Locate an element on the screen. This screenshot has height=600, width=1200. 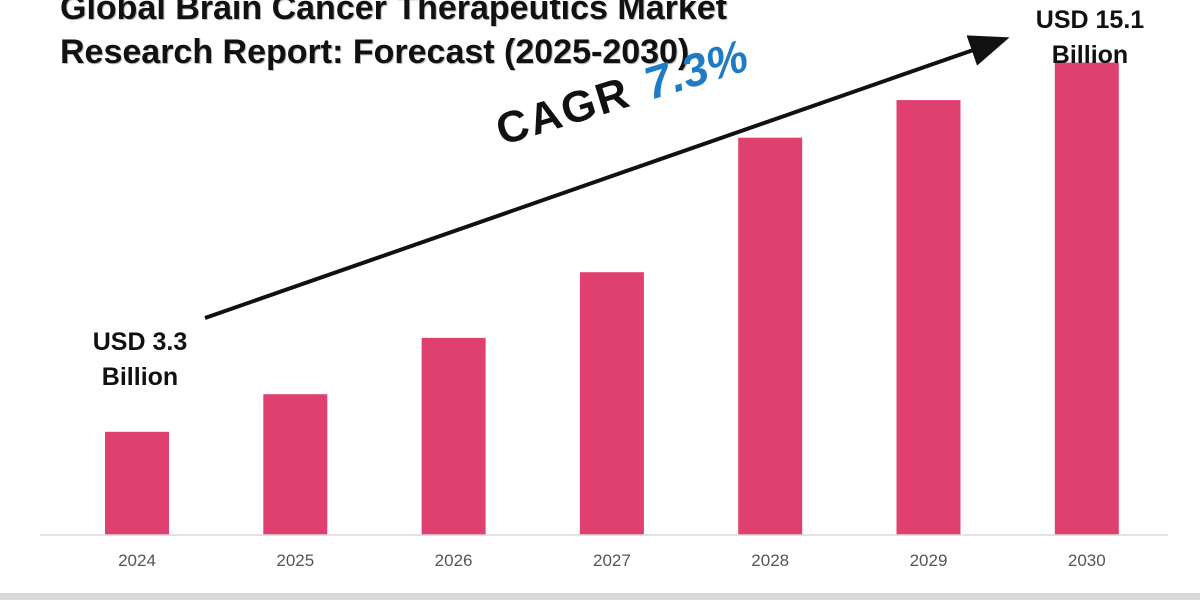
x-tick-label-2028: 2028 is located at coordinates (770, 560).